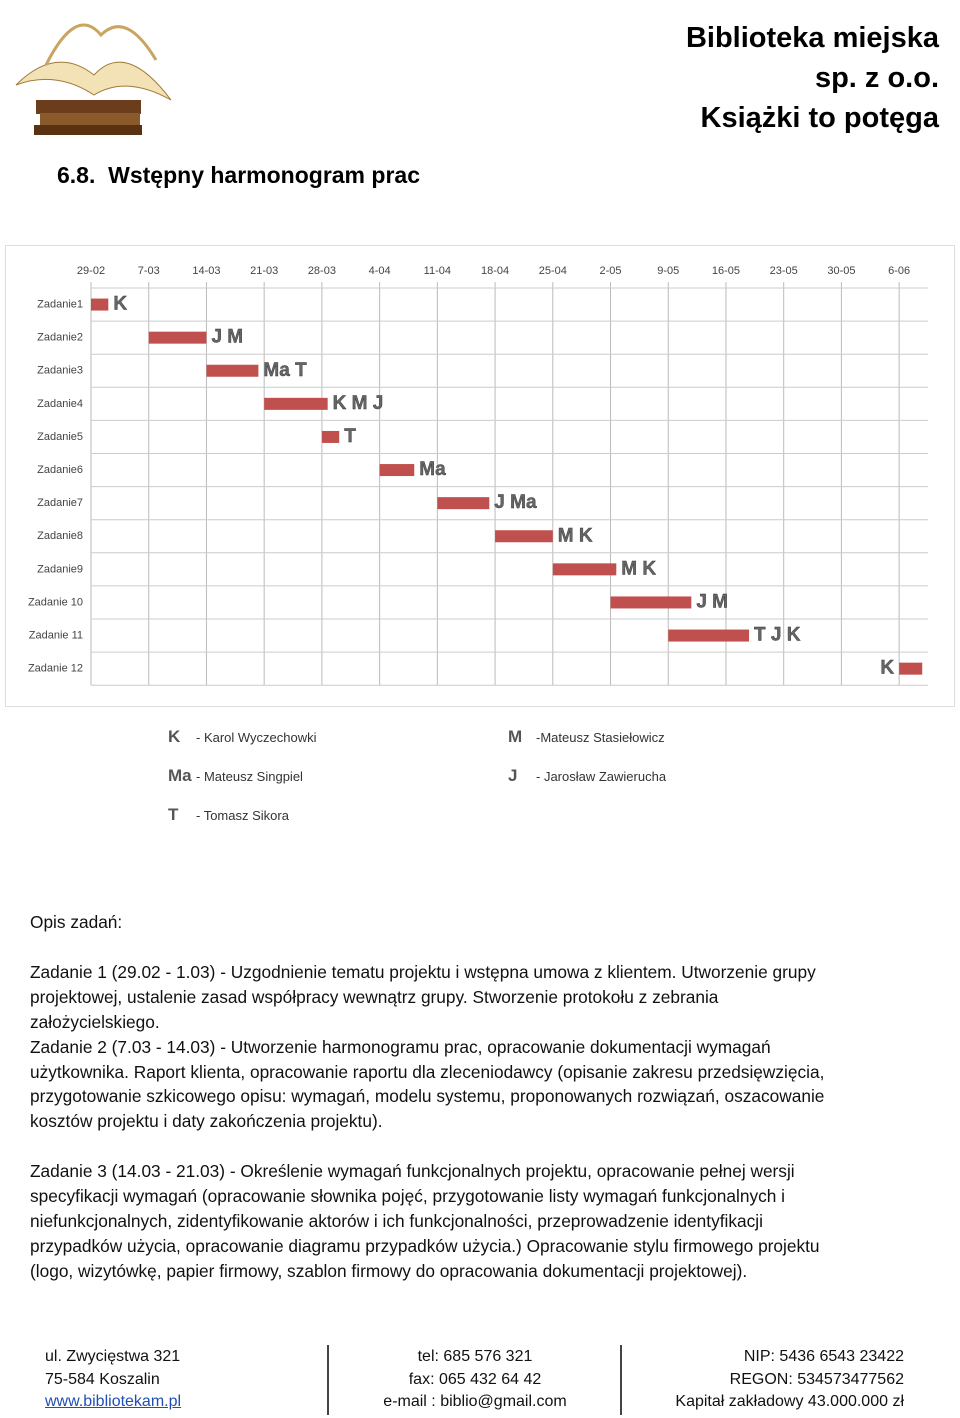 The width and height of the screenshot is (960, 1418). Describe the element at coordinates (206, 271) in the screenshot. I see `x-tick-label: 14-03` at that location.